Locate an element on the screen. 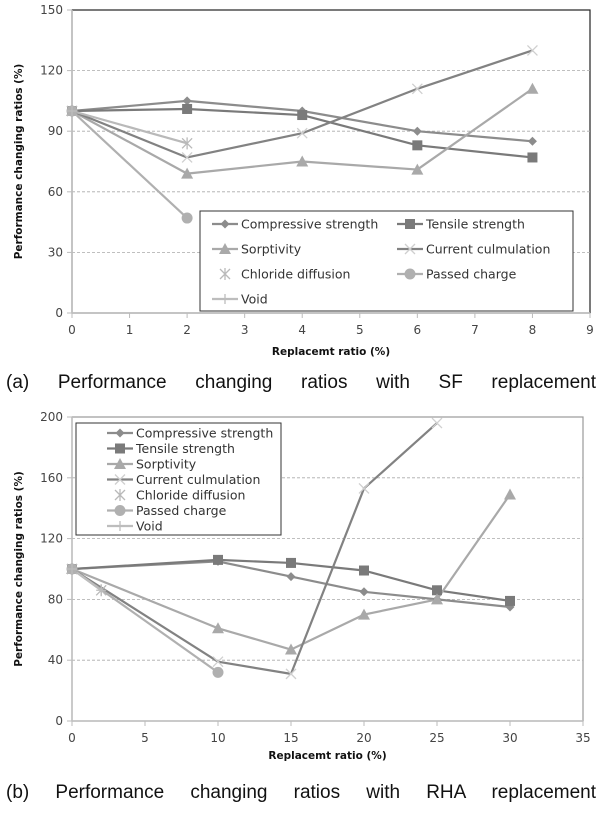  y-tick-label: 150 is located at coordinates (51, 10).